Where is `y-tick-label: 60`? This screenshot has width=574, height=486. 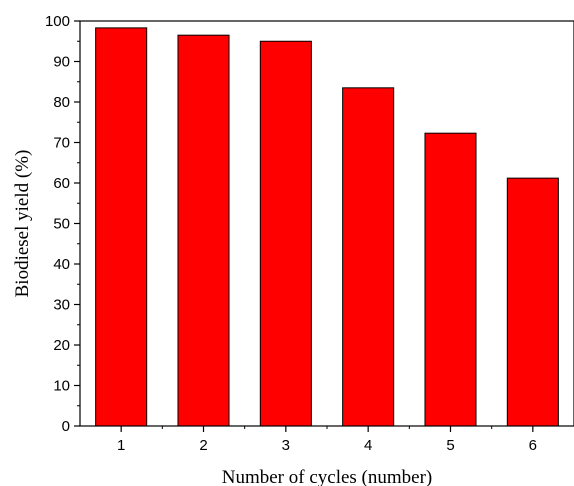
y-tick-label: 60 is located at coordinates (61, 183).